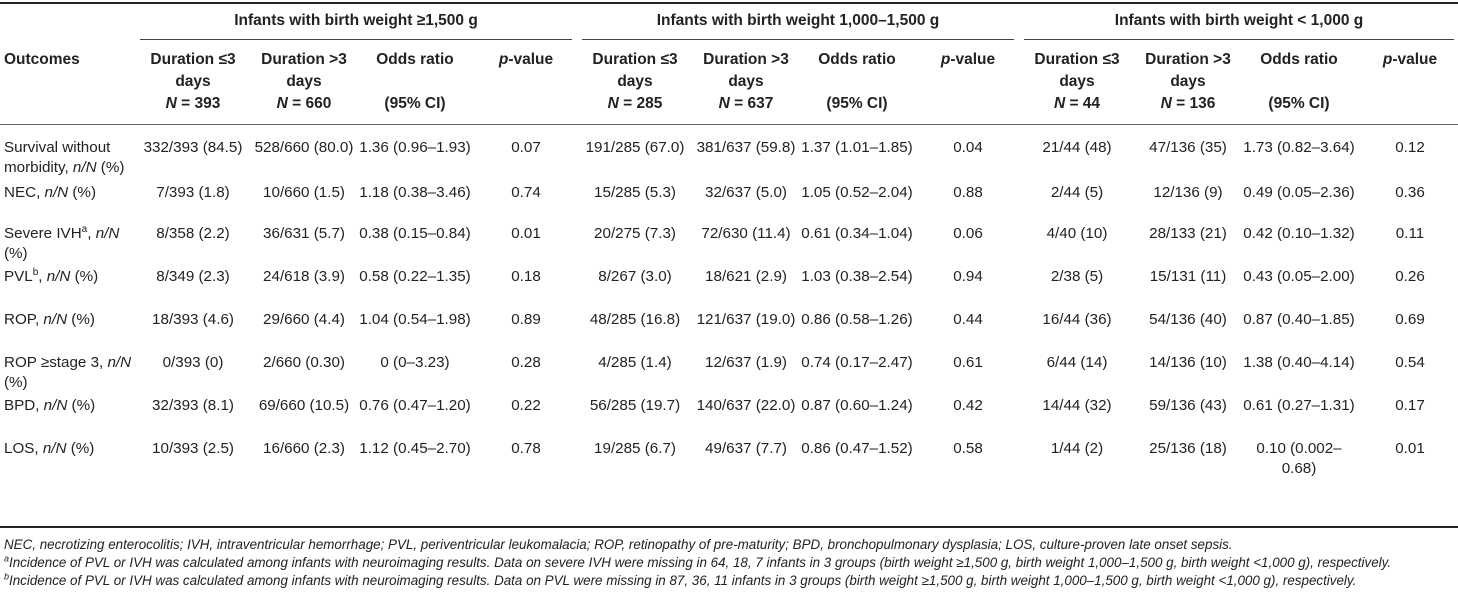  What do you see at coordinates (1410, 233) in the screenshot?
I see `table-cell: 0.11` at bounding box center [1410, 233].